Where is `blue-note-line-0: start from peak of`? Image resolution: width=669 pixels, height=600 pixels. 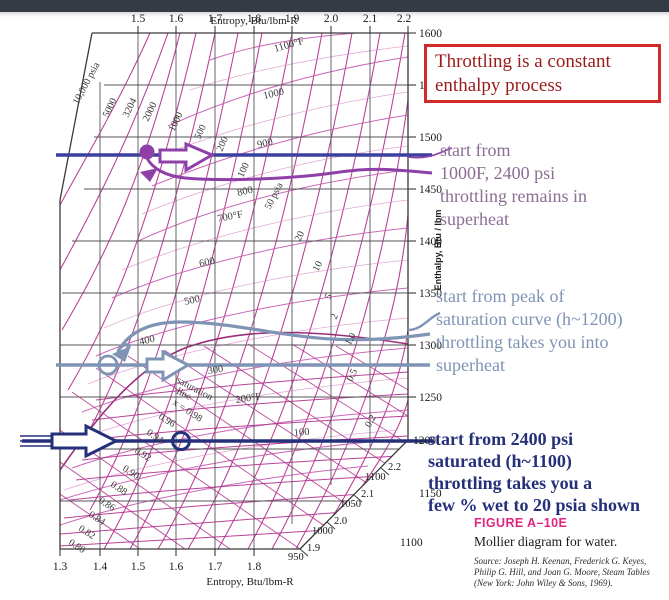 blue-note-line-0: start from peak of is located at coordinates (500, 296).